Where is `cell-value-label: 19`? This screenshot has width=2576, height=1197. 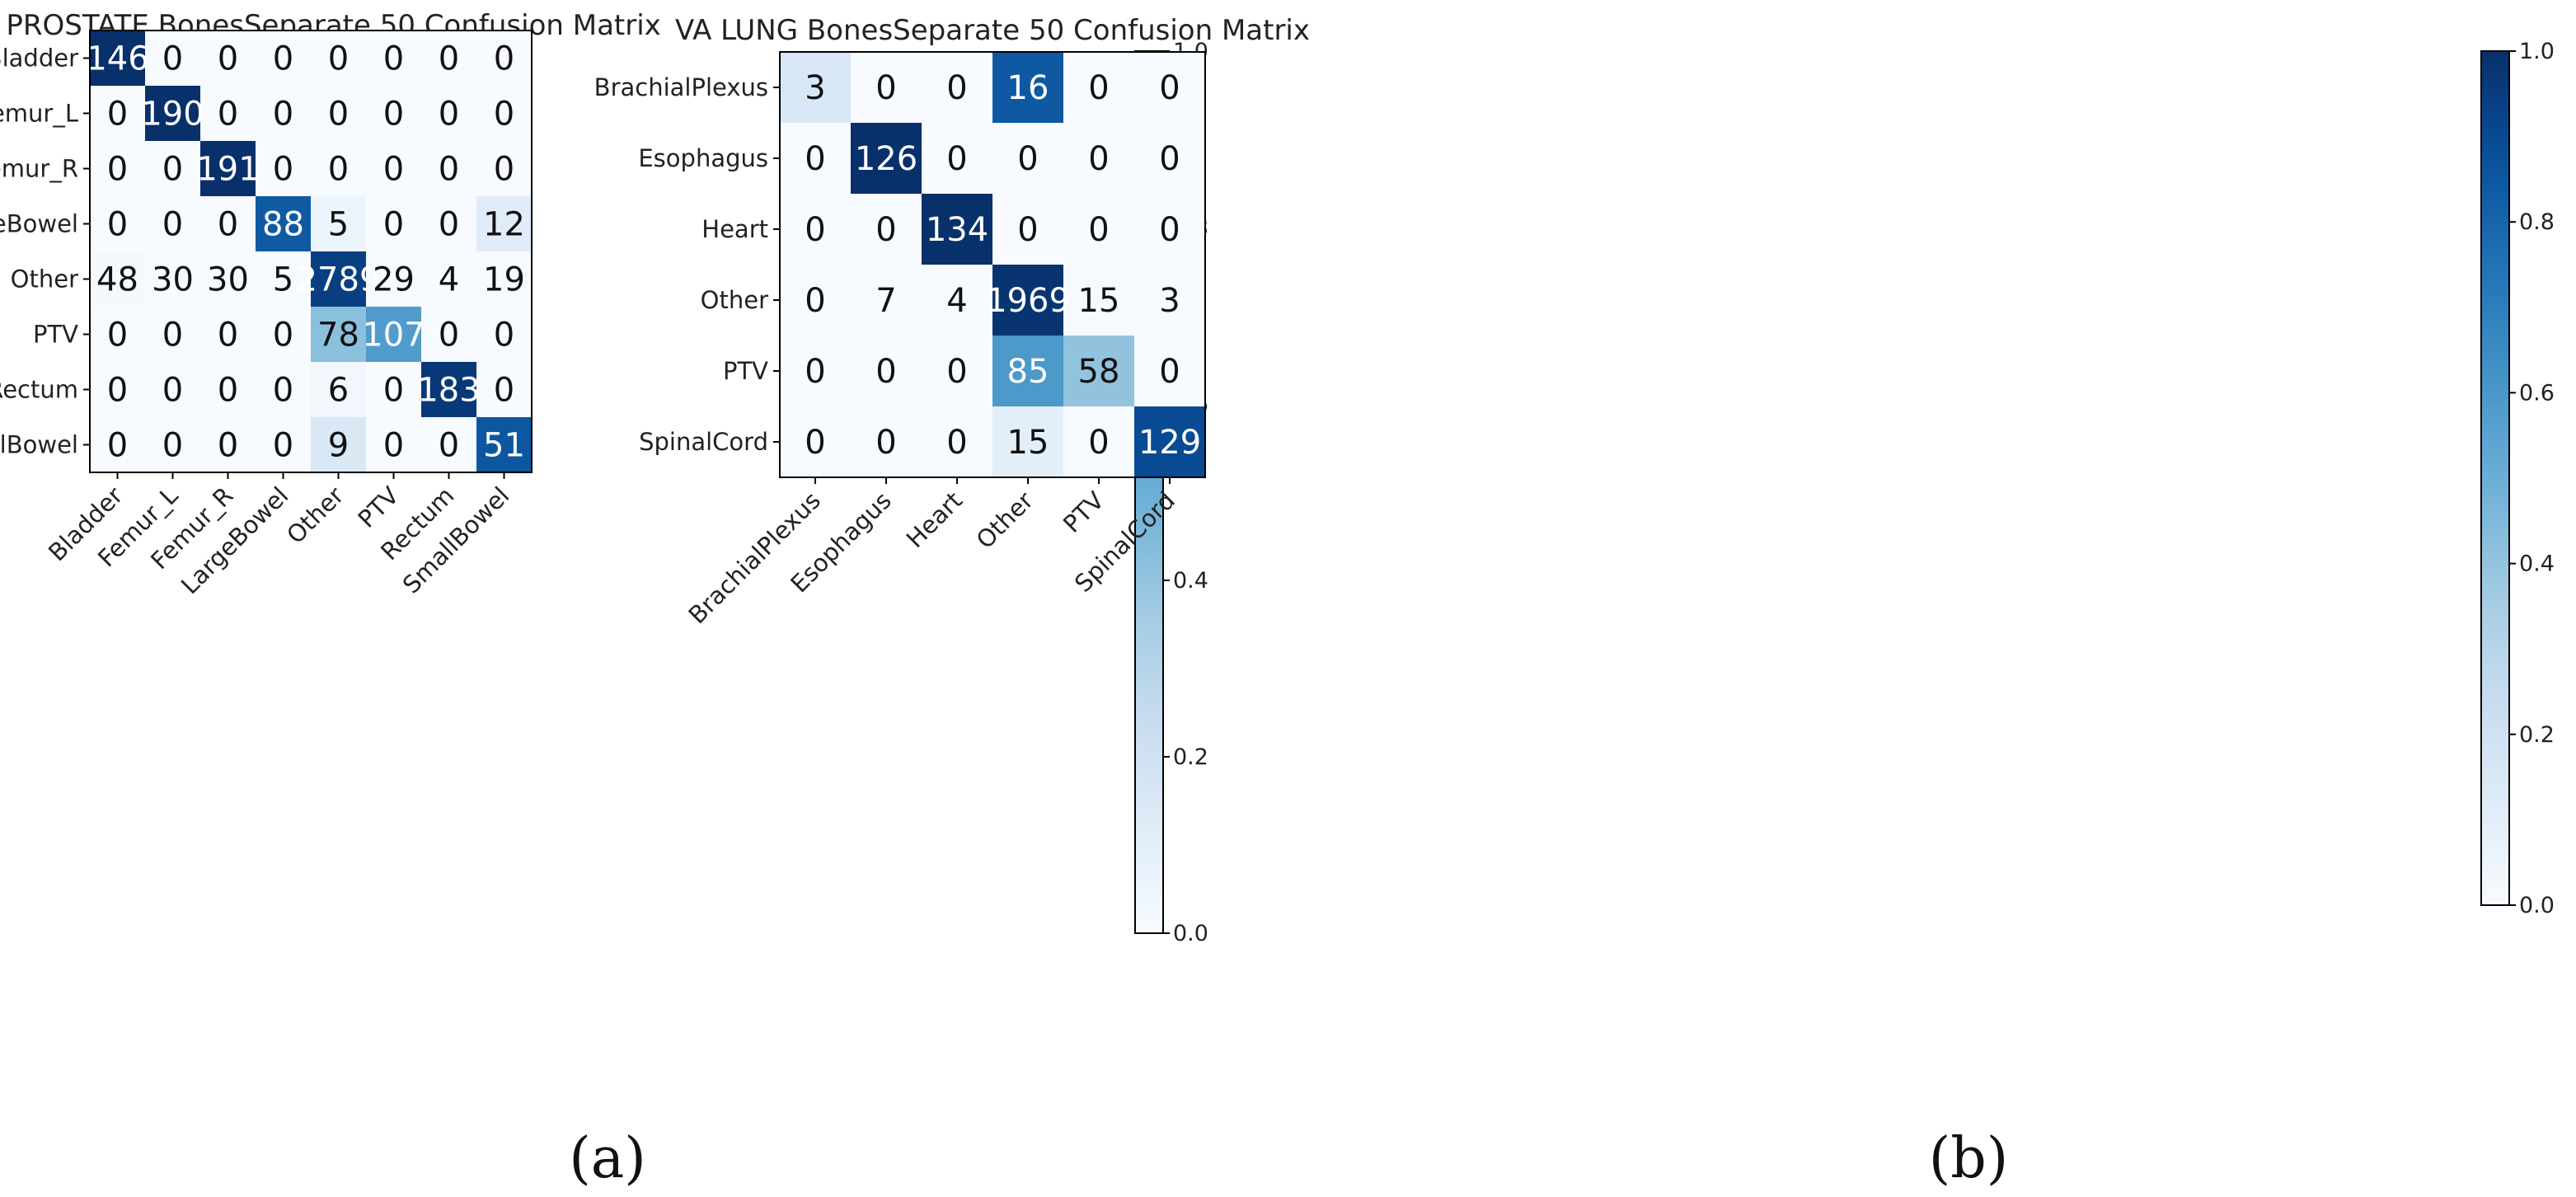 cell-value-label: 19 is located at coordinates (504, 280).